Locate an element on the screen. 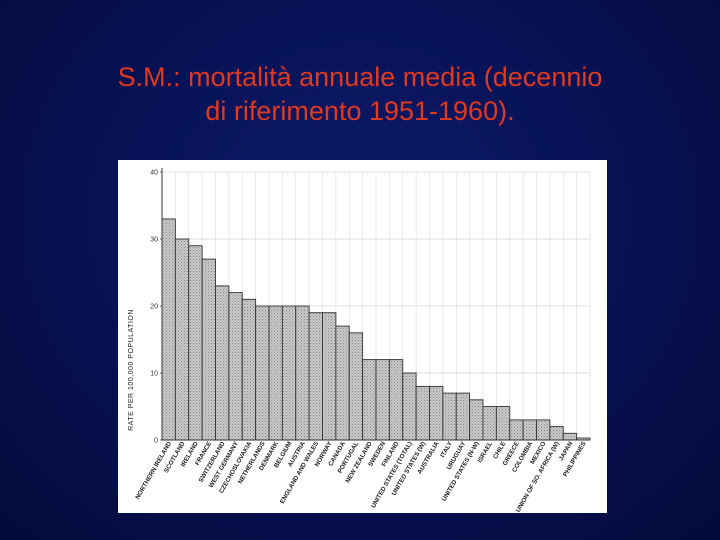 The width and height of the screenshot is (720, 540). y-tick-label: 0 is located at coordinates (156, 441).